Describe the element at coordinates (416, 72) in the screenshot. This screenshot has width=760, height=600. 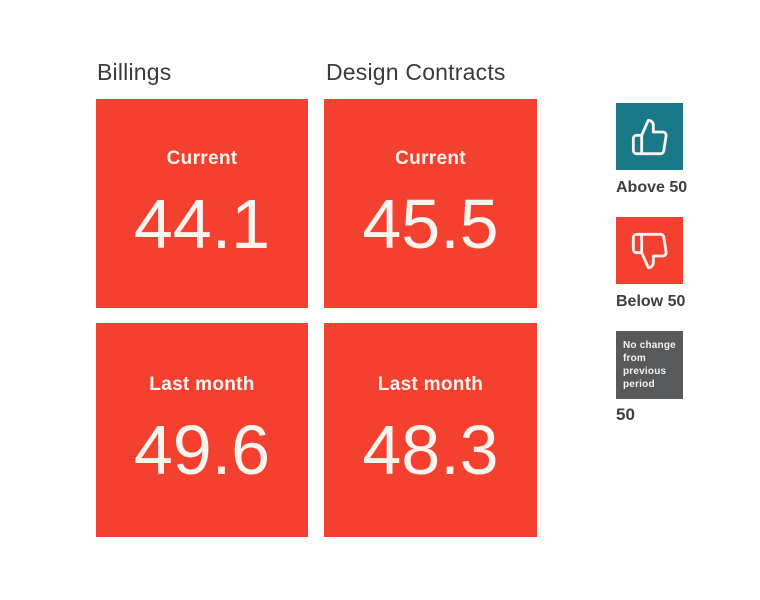
I see `column-header-design-contracts: Design Contracts` at that location.